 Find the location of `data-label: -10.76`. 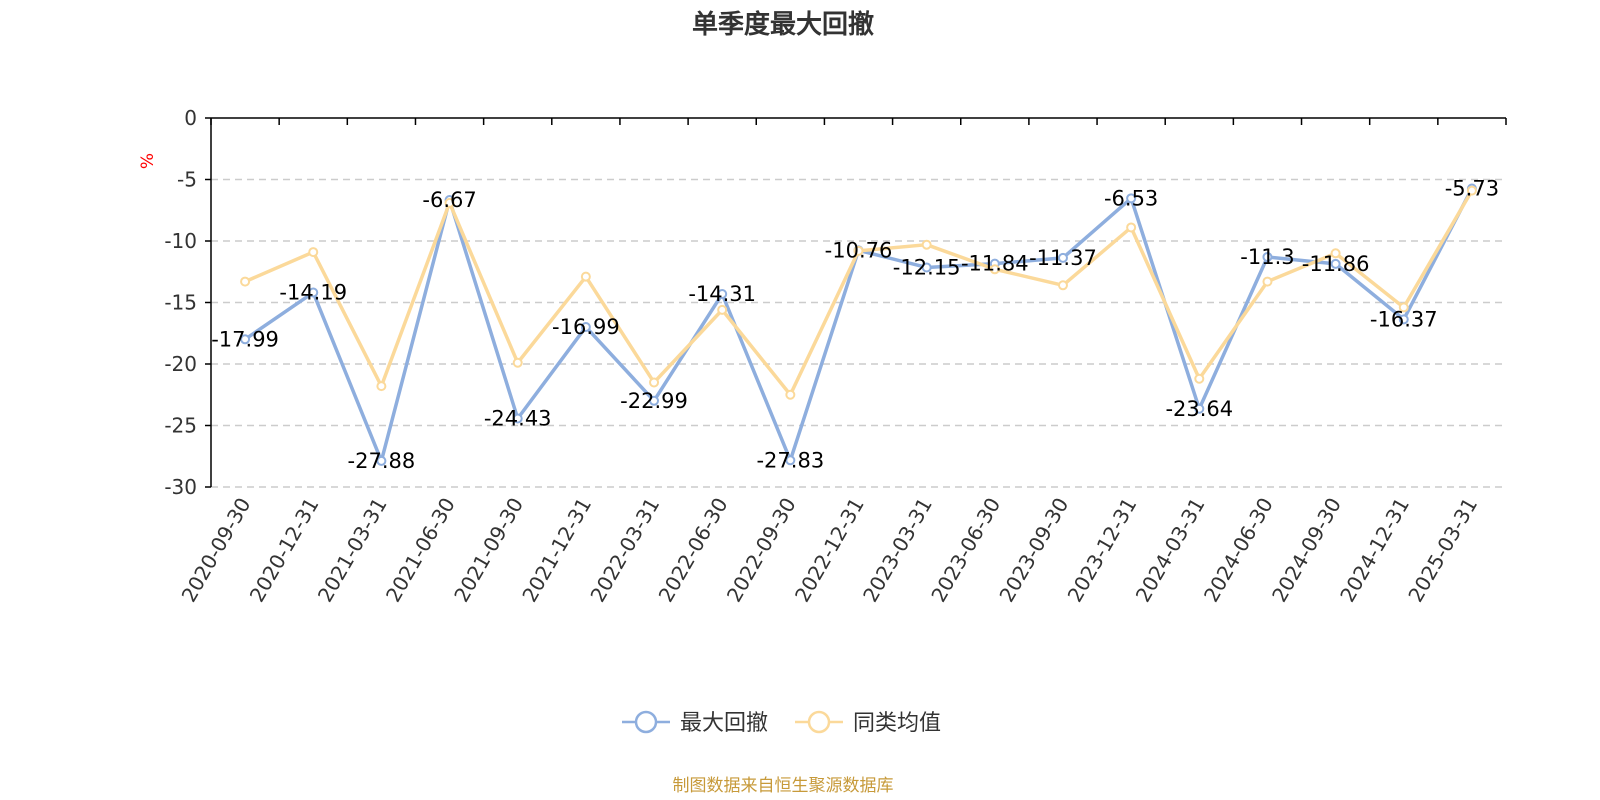

data-label: -10.76 is located at coordinates (859, 250).